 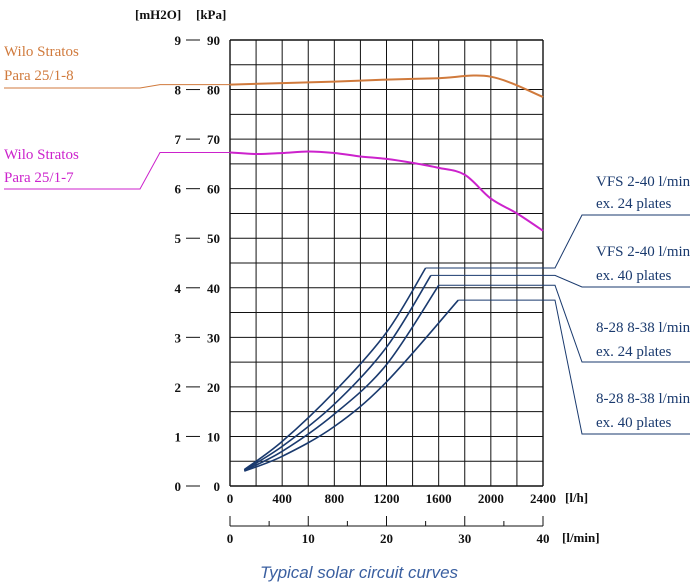 What do you see at coordinates (543, 538) in the screenshot?
I see `x-tick-label-lmin: 40` at bounding box center [543, 538].